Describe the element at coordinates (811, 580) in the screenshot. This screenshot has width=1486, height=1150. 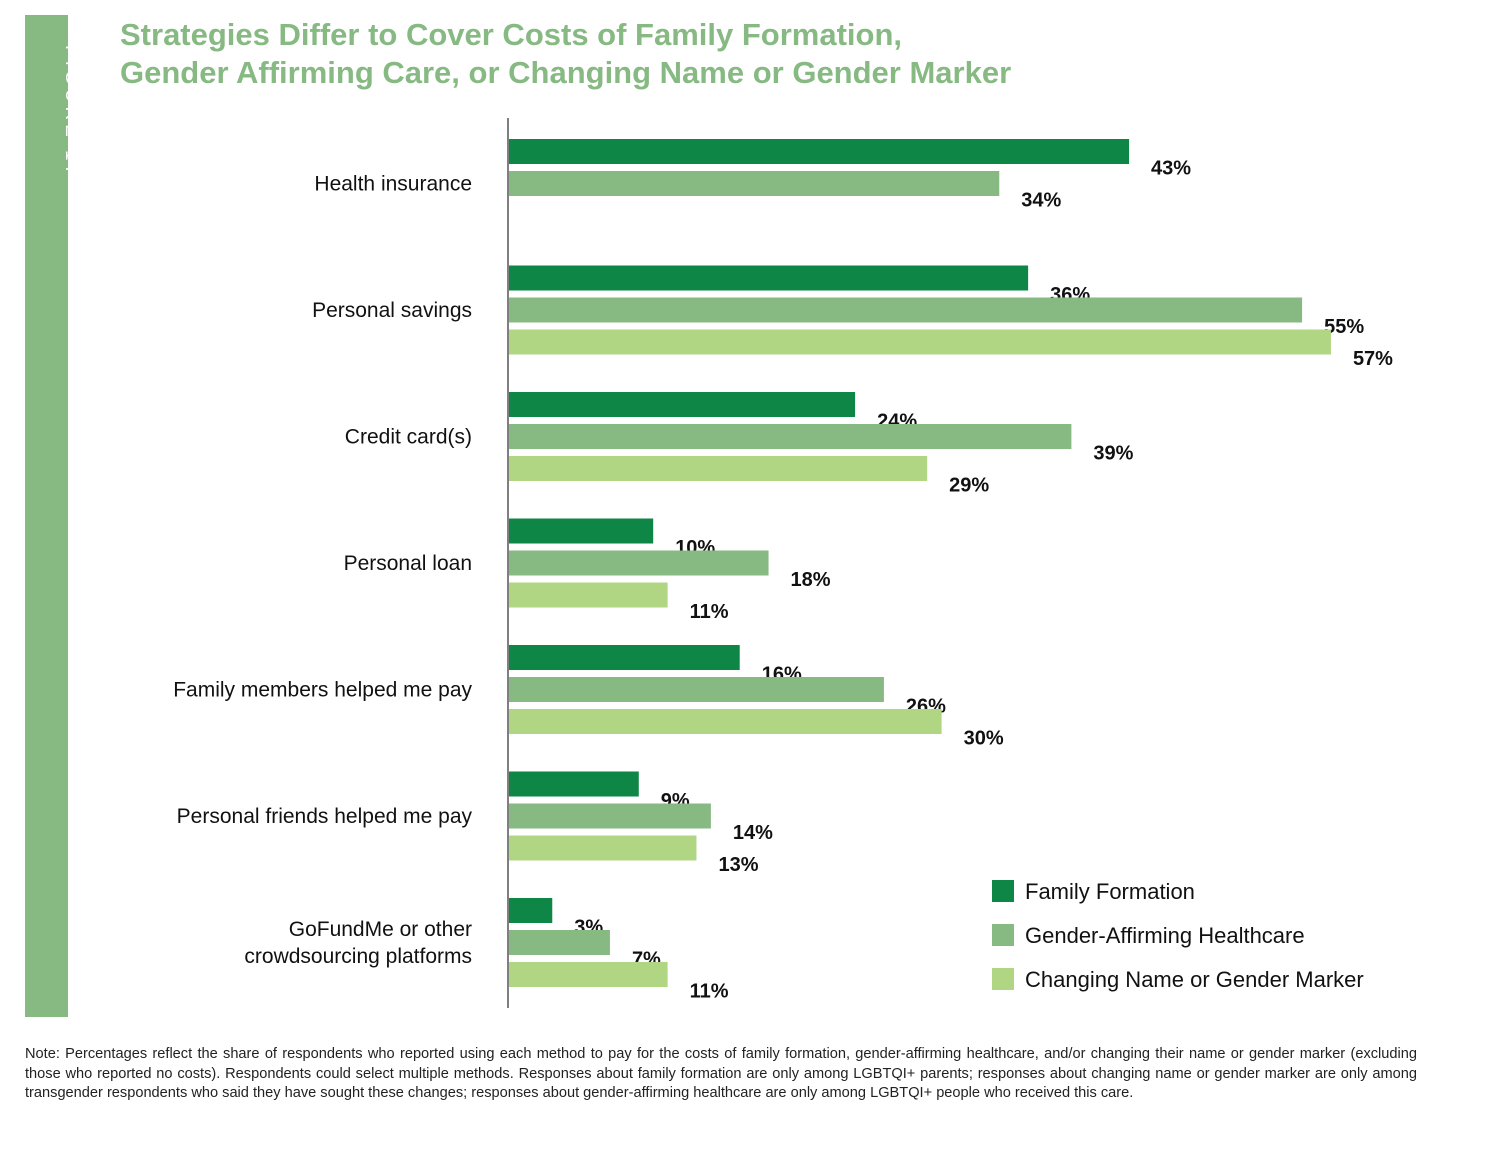
I see `data-label: 18%` at that location.